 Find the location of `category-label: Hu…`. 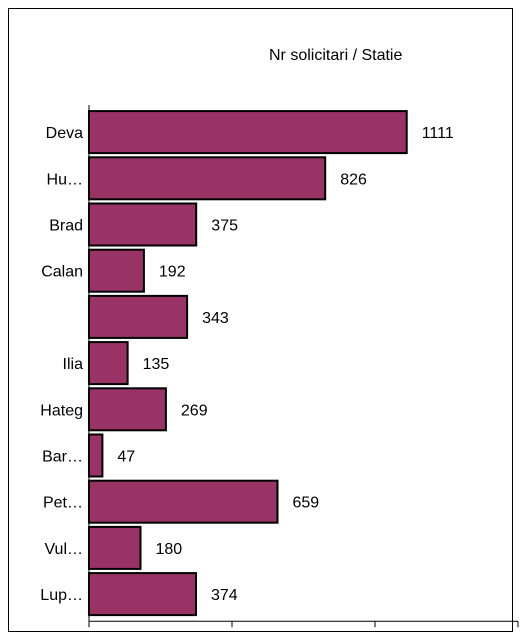

category-label: Hu… is located at coordinates (65, 179).